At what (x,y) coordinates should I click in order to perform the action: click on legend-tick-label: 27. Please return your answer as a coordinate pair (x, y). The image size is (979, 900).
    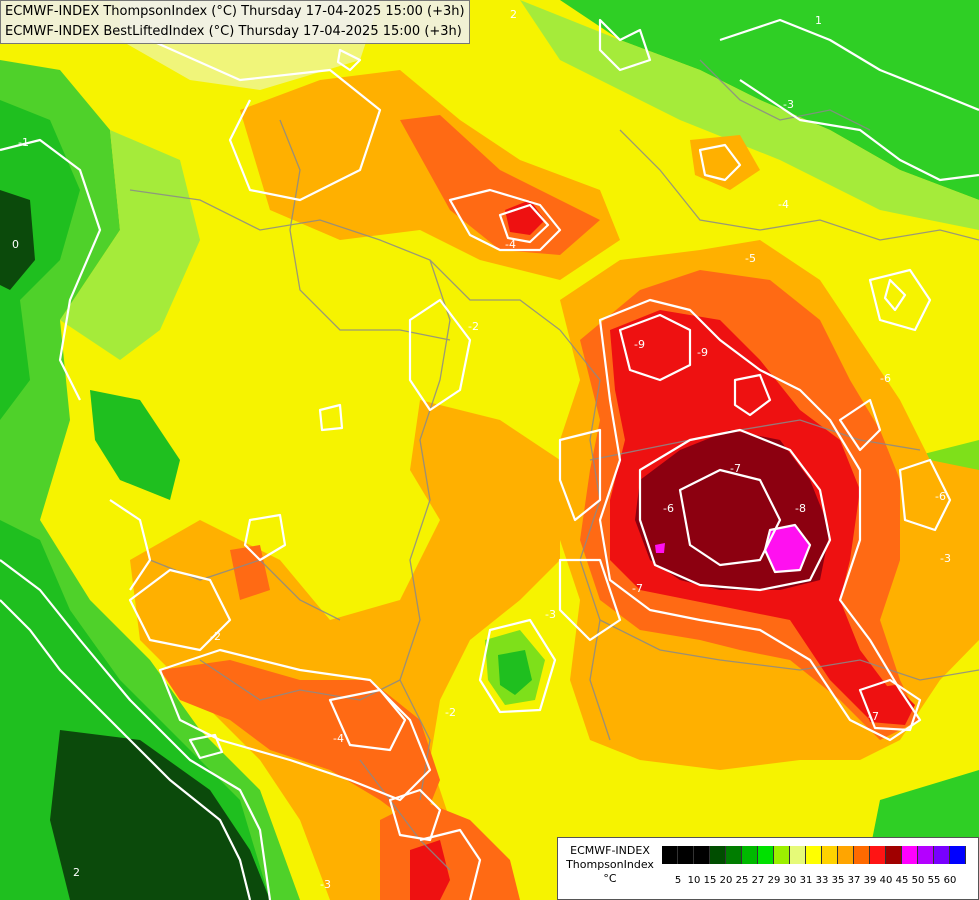
    Looking at the image, I should click on (758, 880).